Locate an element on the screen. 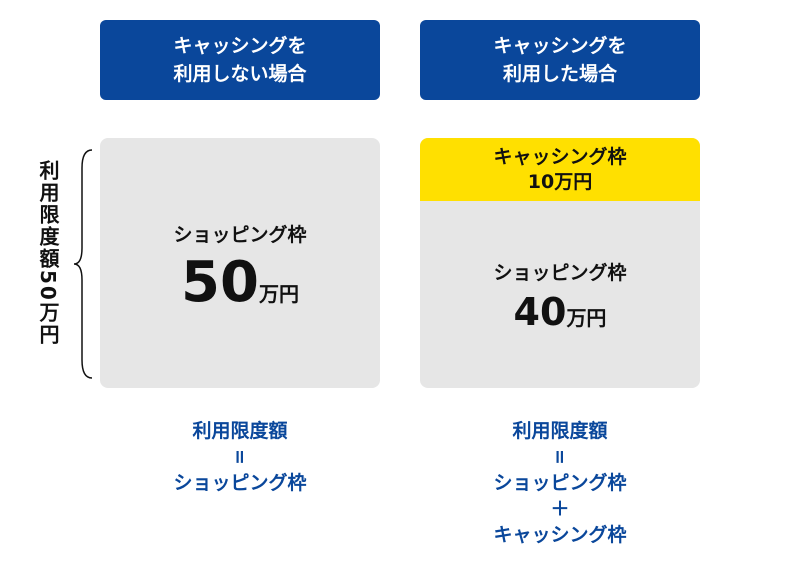  plus-sign: ＋ is located at coordinates (560, 509).